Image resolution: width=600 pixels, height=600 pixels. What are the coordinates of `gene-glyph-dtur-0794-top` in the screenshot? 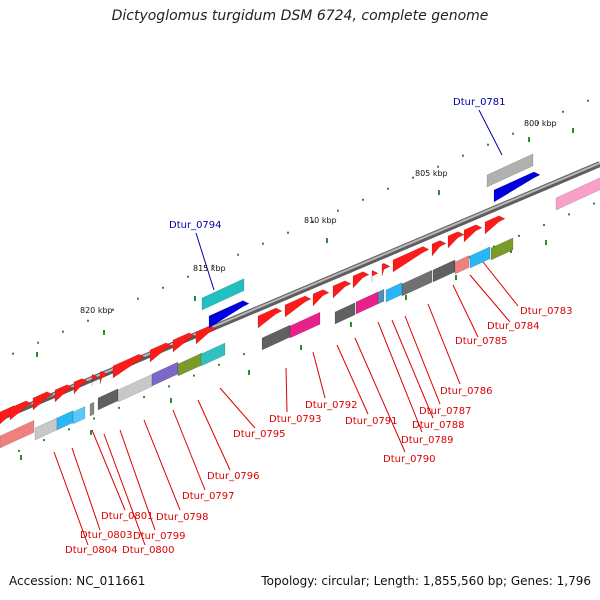 It's located at (223, 294).